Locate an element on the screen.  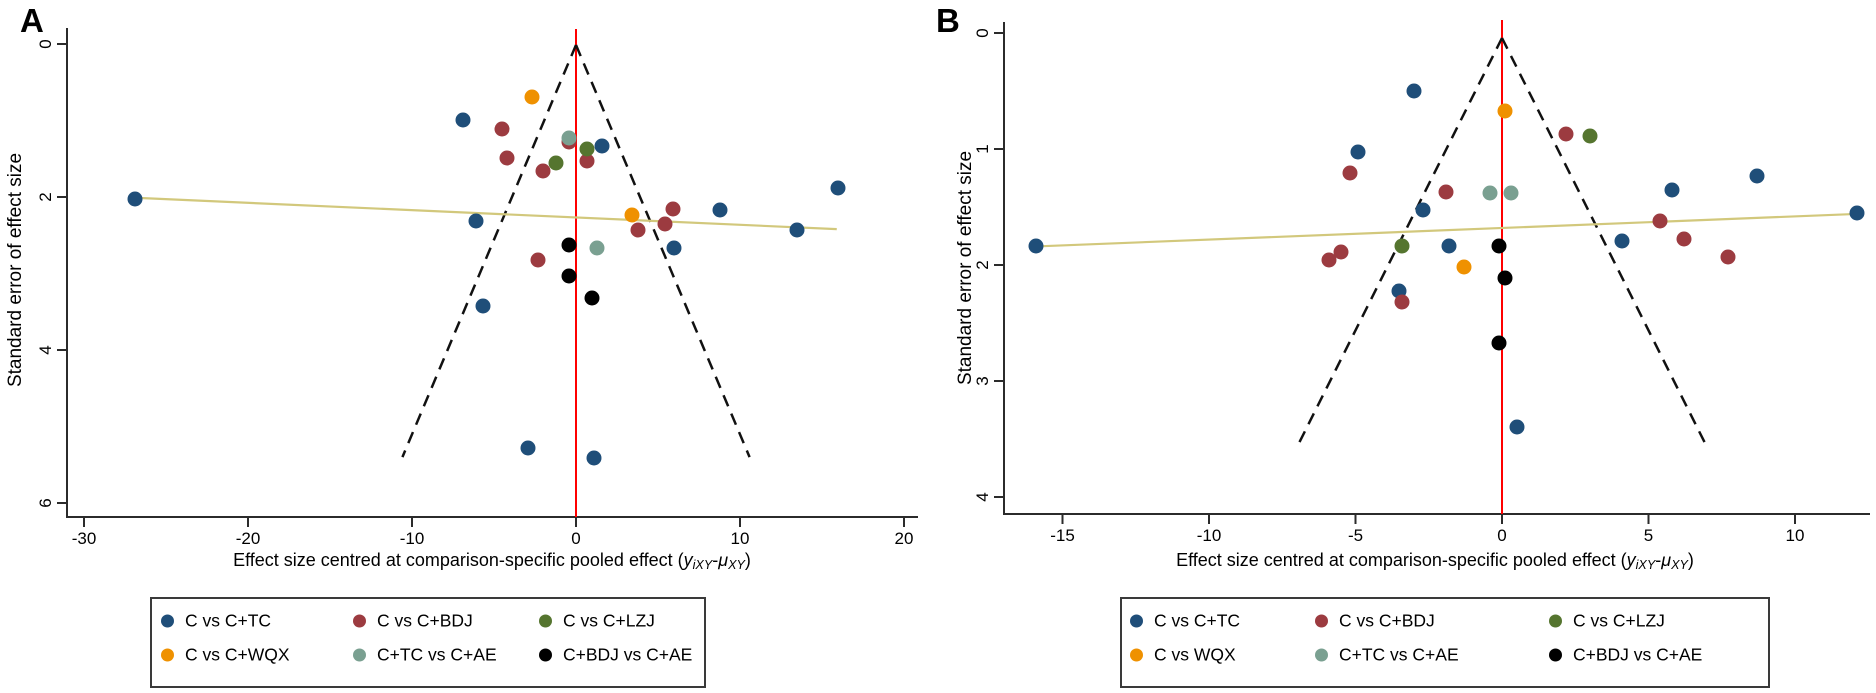
panel-a-legend-dot-c-vs-c-bdj is located at coordinates (359, 621).